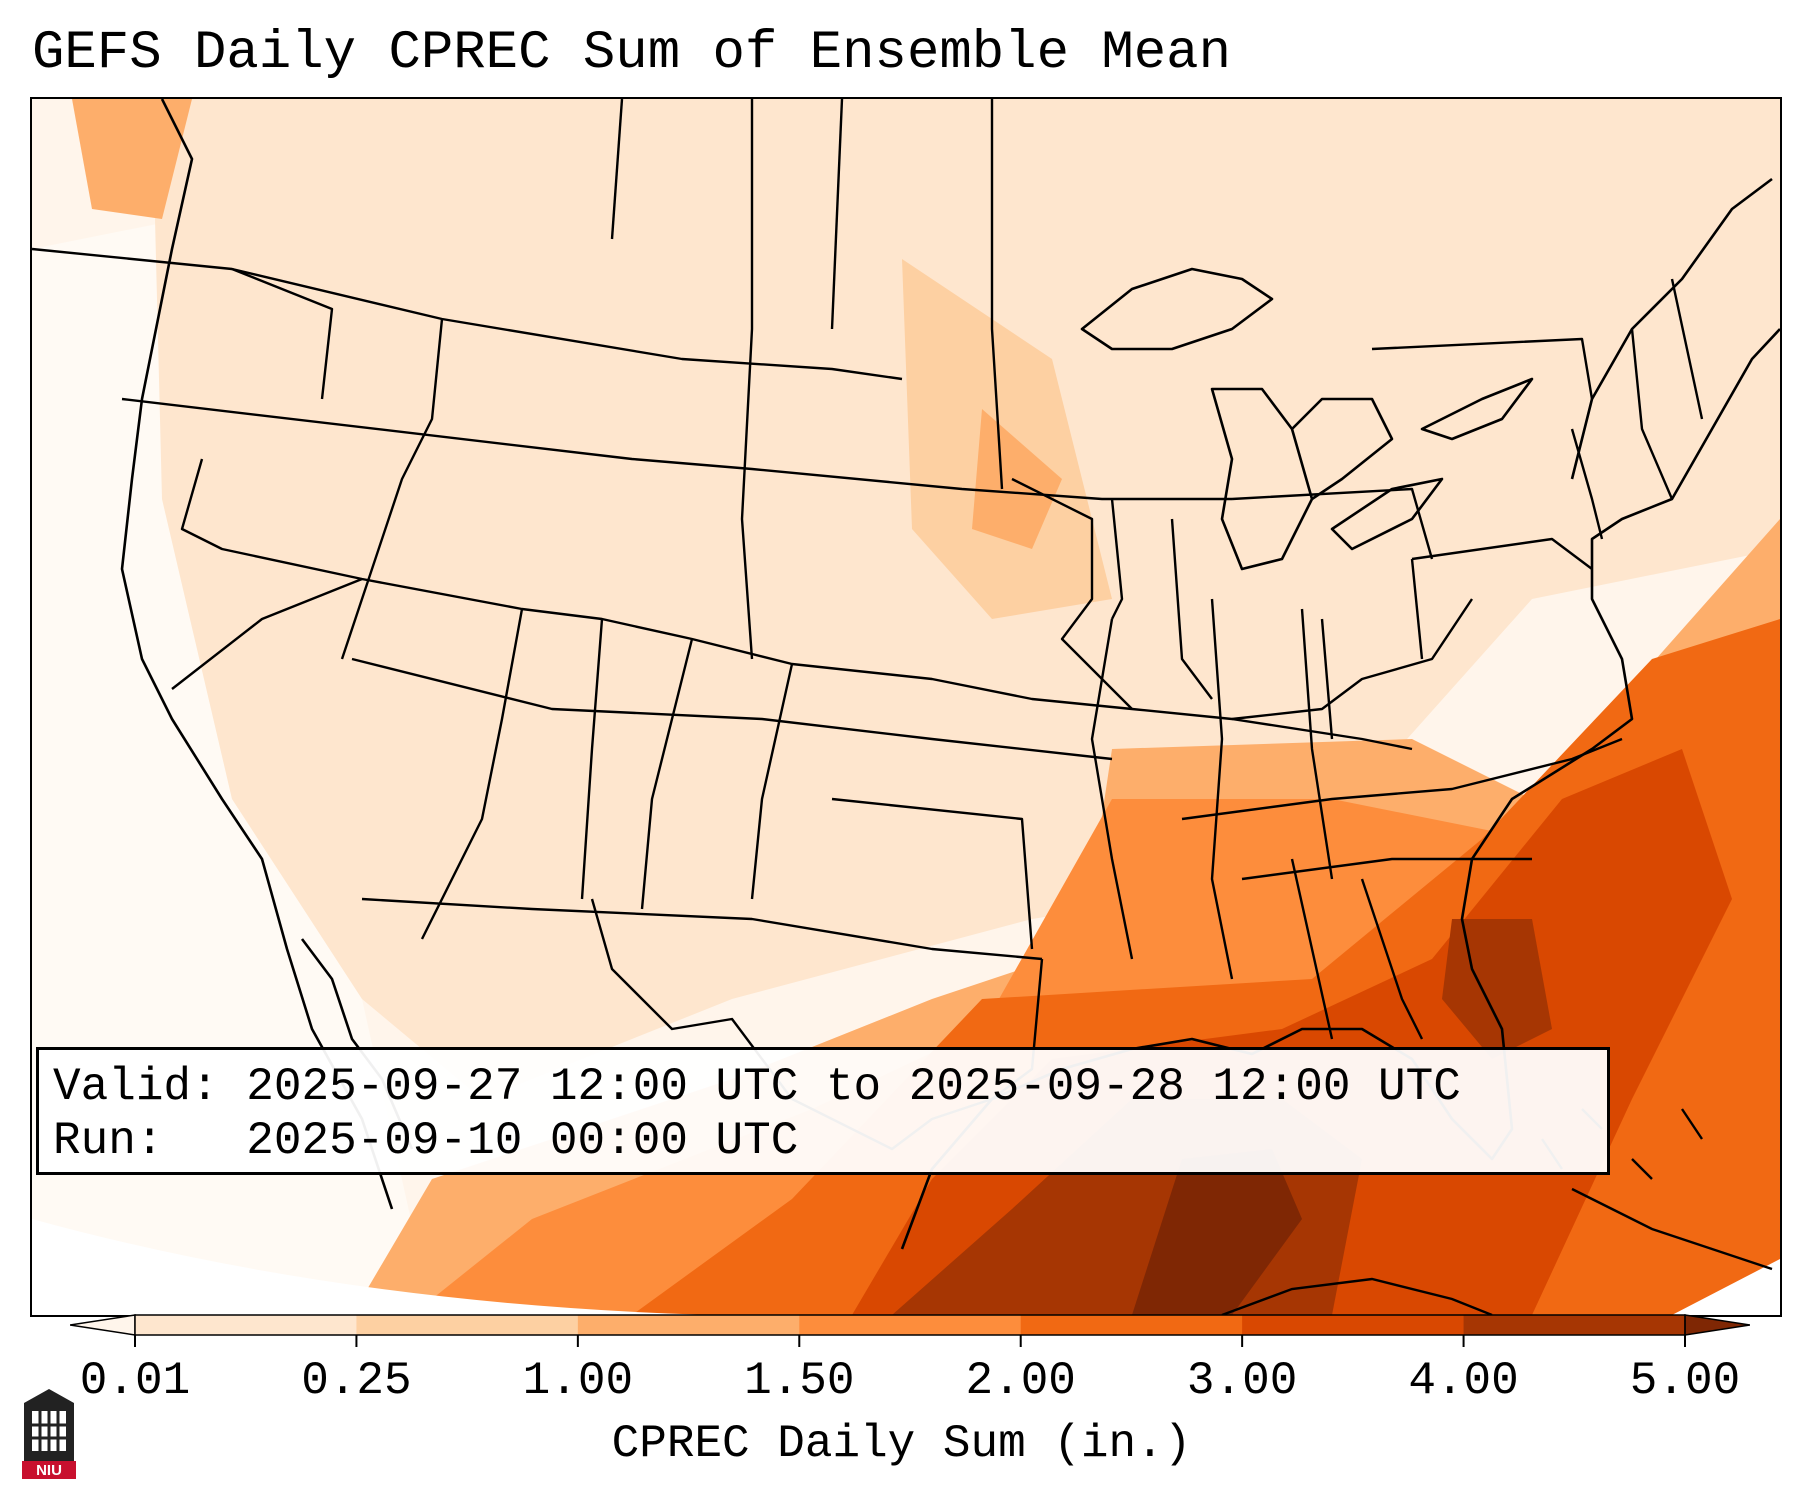 The image size is (1803, 1500). Describe the element at coordinates (136, 1087) in the screenshot. I see `valid-label: Valid:` at that location.